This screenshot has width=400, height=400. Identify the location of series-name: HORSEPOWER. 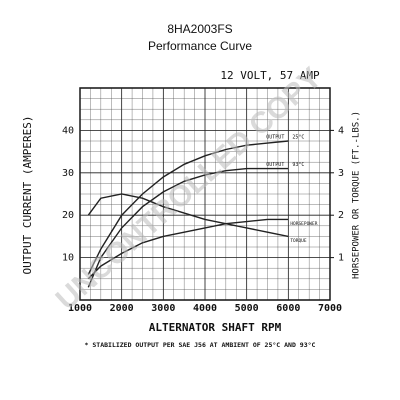
(303, 224).